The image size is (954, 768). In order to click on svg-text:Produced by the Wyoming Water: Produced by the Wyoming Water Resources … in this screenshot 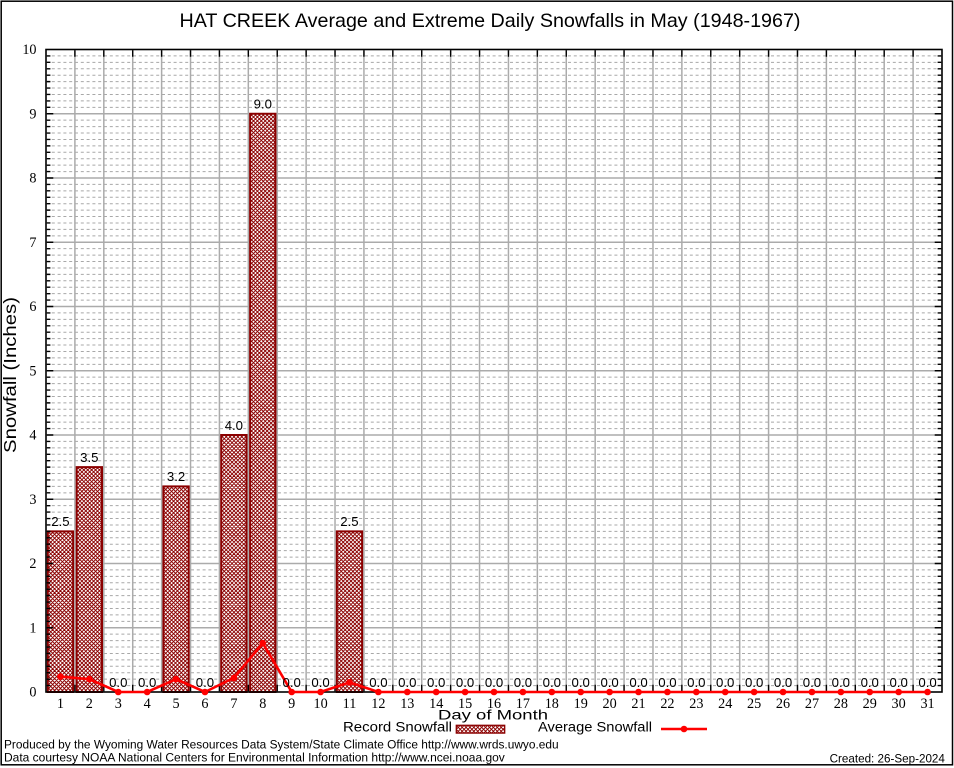, I will do `click(281, 745)`.